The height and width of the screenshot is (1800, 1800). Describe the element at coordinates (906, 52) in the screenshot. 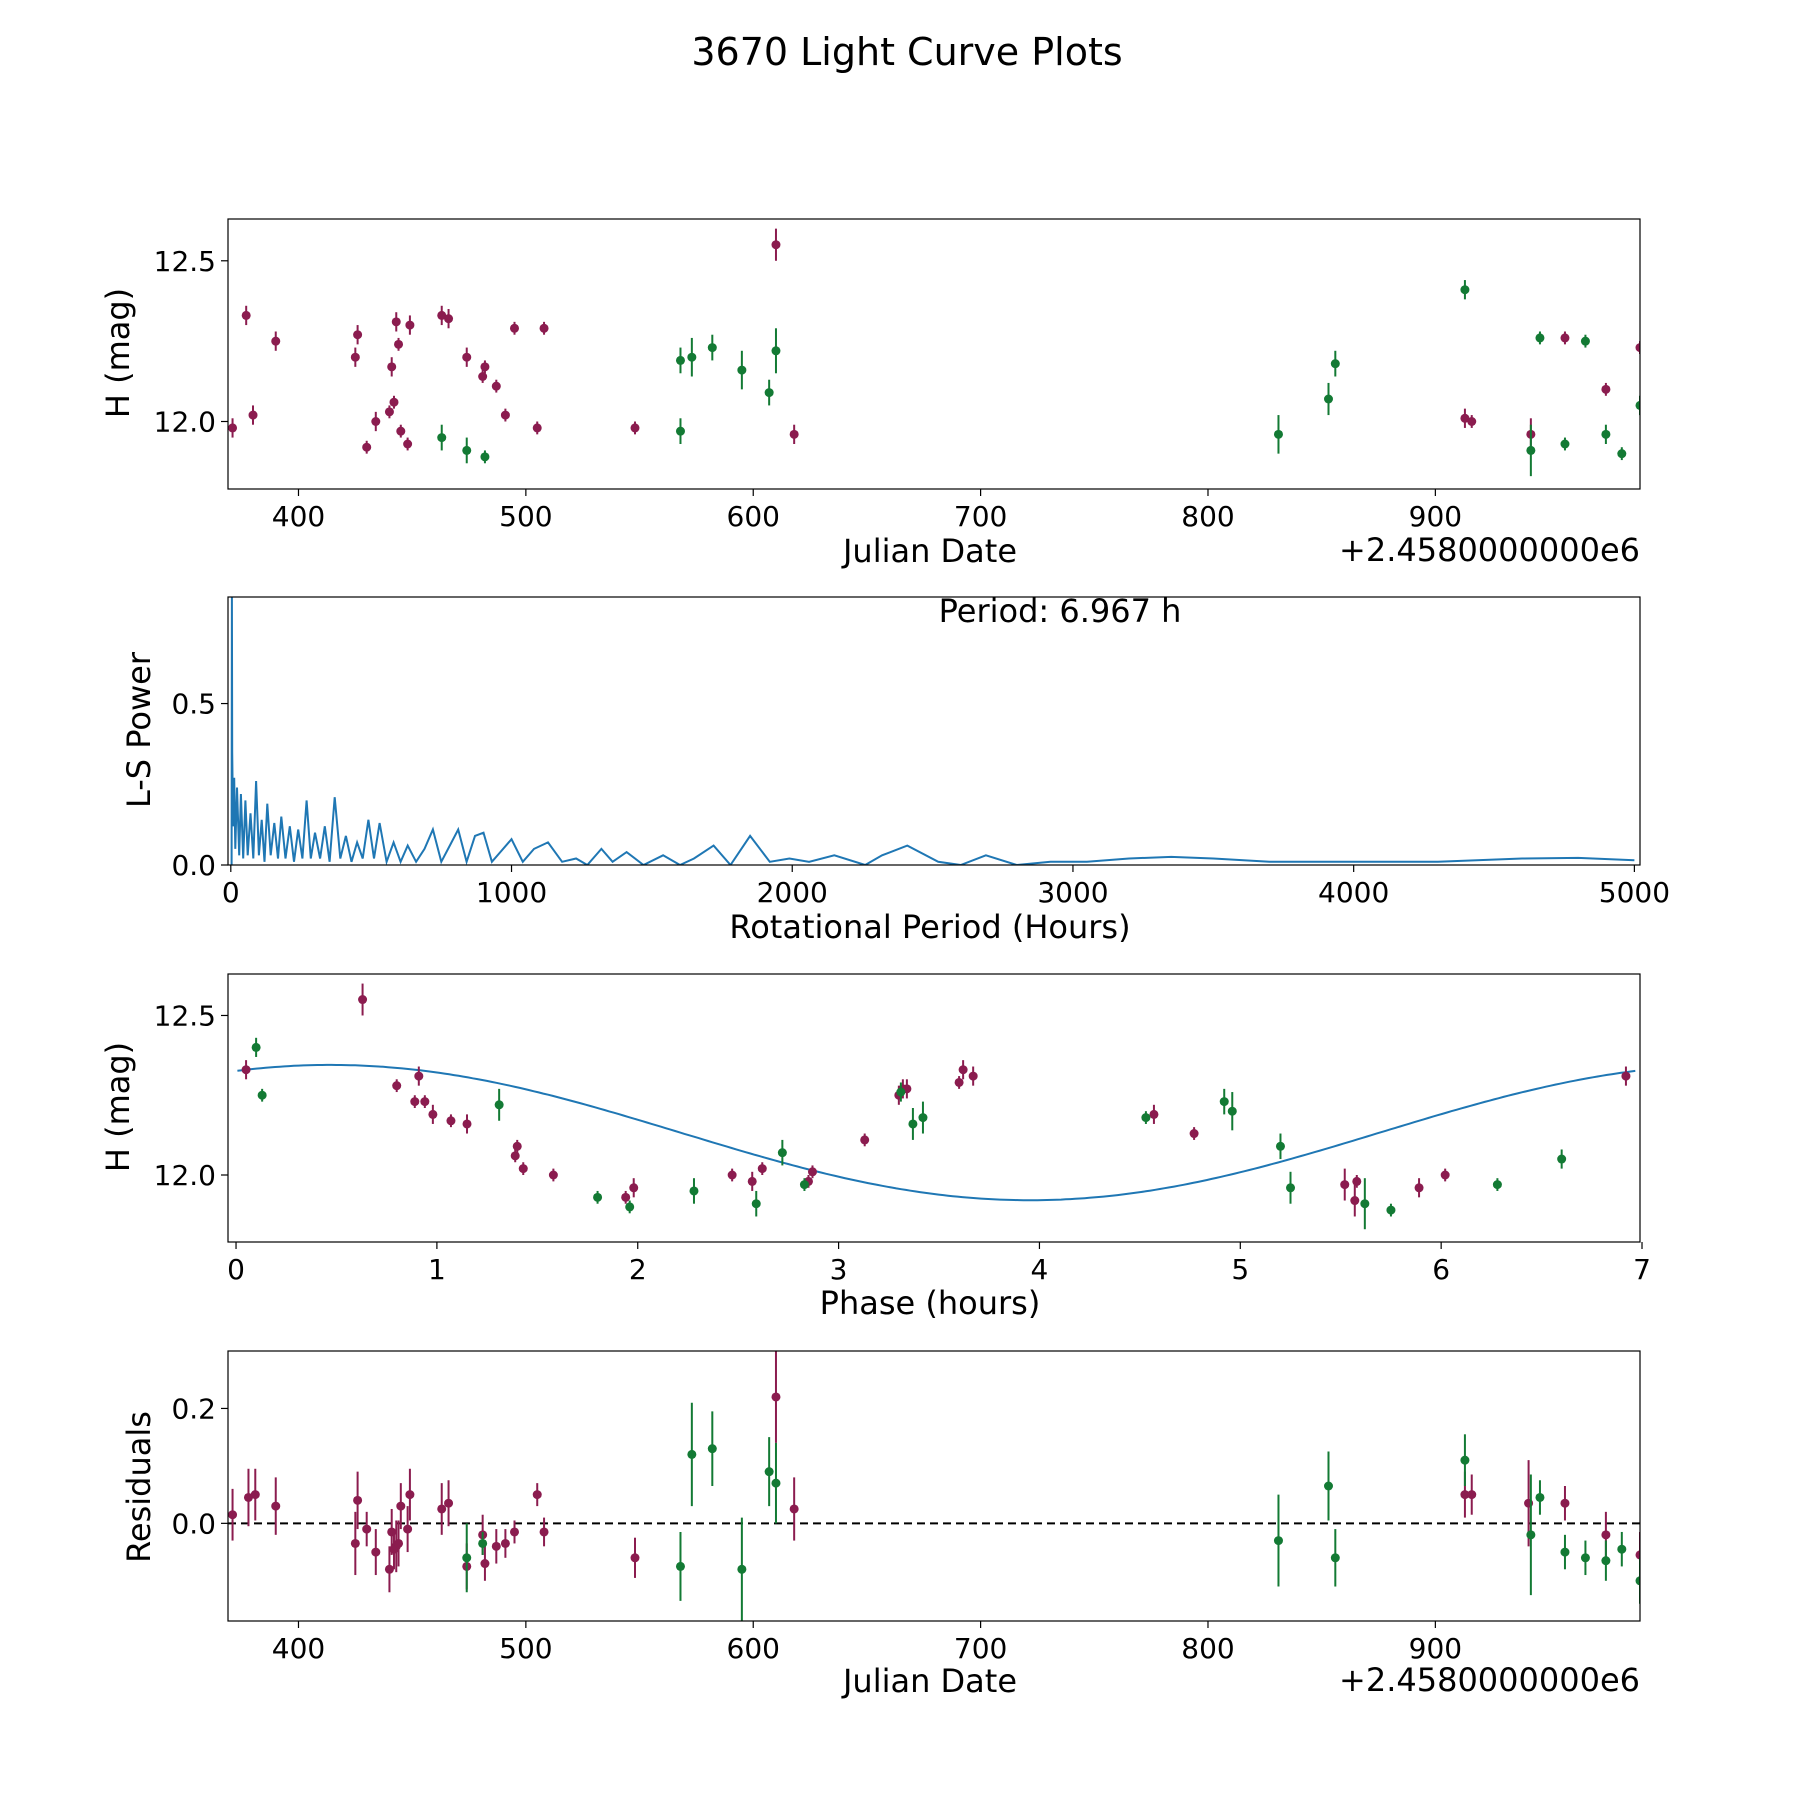

I see `figure-title: 3670 Light Curve Plots` at that location.